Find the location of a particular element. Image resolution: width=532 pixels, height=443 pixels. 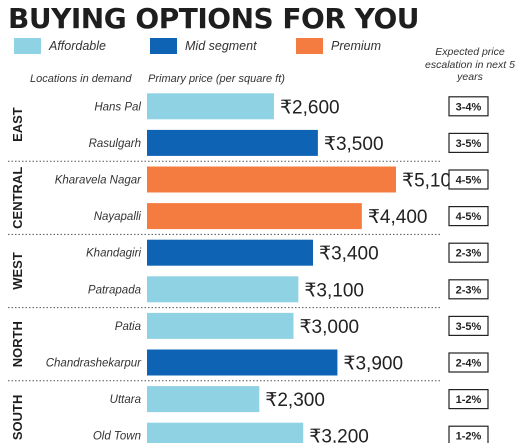

location-label: Chandrashekarpur is located at coordinates (94, 364).